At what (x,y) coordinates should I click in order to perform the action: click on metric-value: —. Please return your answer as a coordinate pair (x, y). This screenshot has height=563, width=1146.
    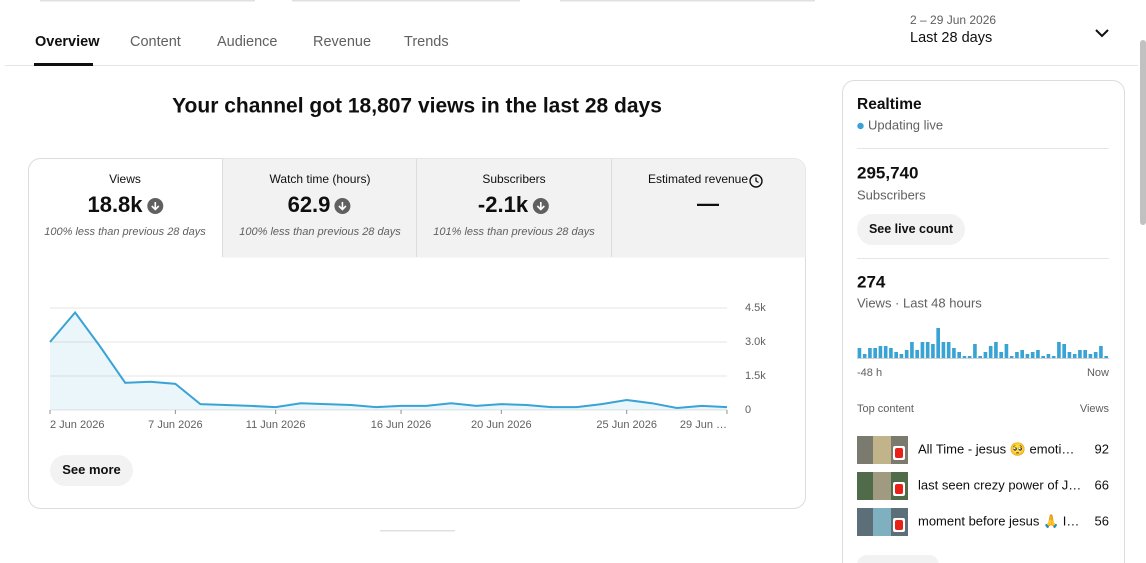
    Looking at the image, I should click on (708, 203).